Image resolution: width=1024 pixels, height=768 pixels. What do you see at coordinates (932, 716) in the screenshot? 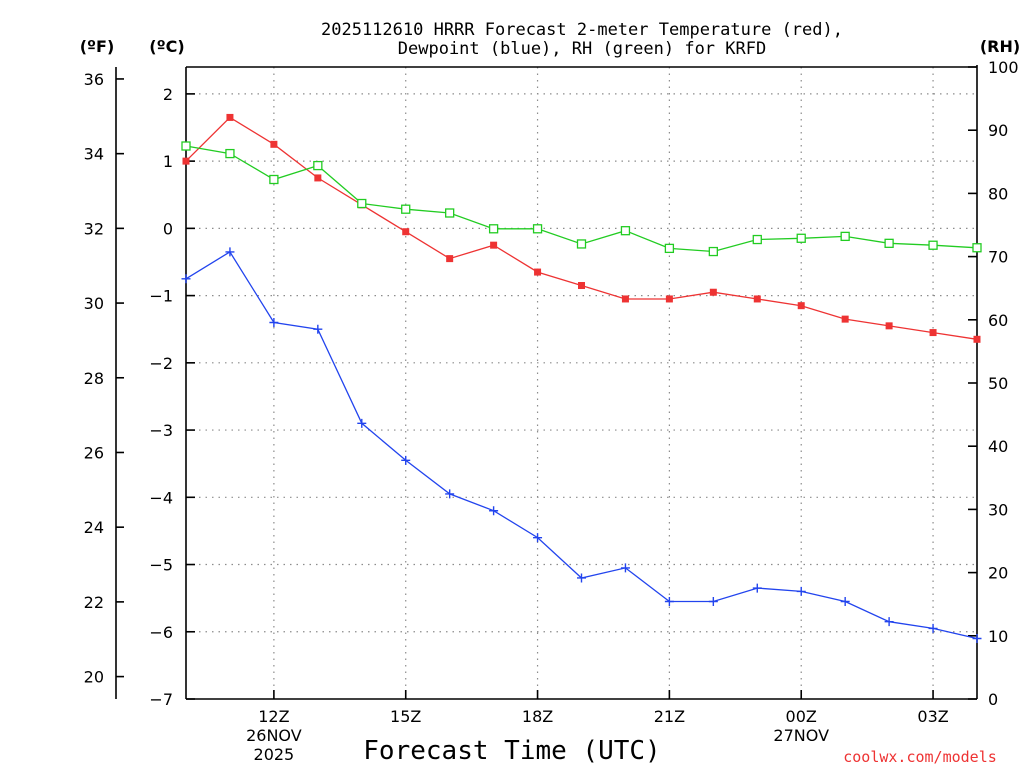
I see `x-tick-label: 03Z` at bounding box center [932, 716].